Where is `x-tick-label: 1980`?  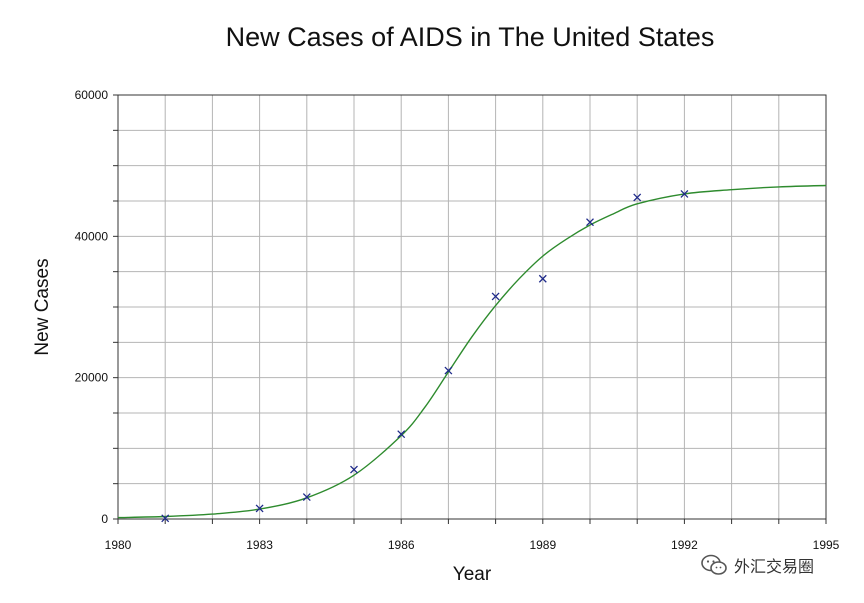
x-tick-label: 1980 is located at coordinates (118, 545).